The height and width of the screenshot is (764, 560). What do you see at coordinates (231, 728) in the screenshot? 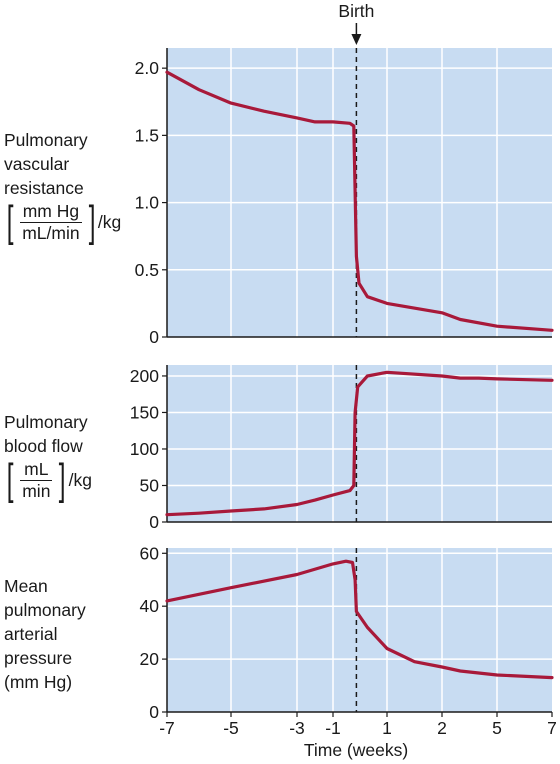
I see `x-tick-label: -5` at bounding box center [231, 728].